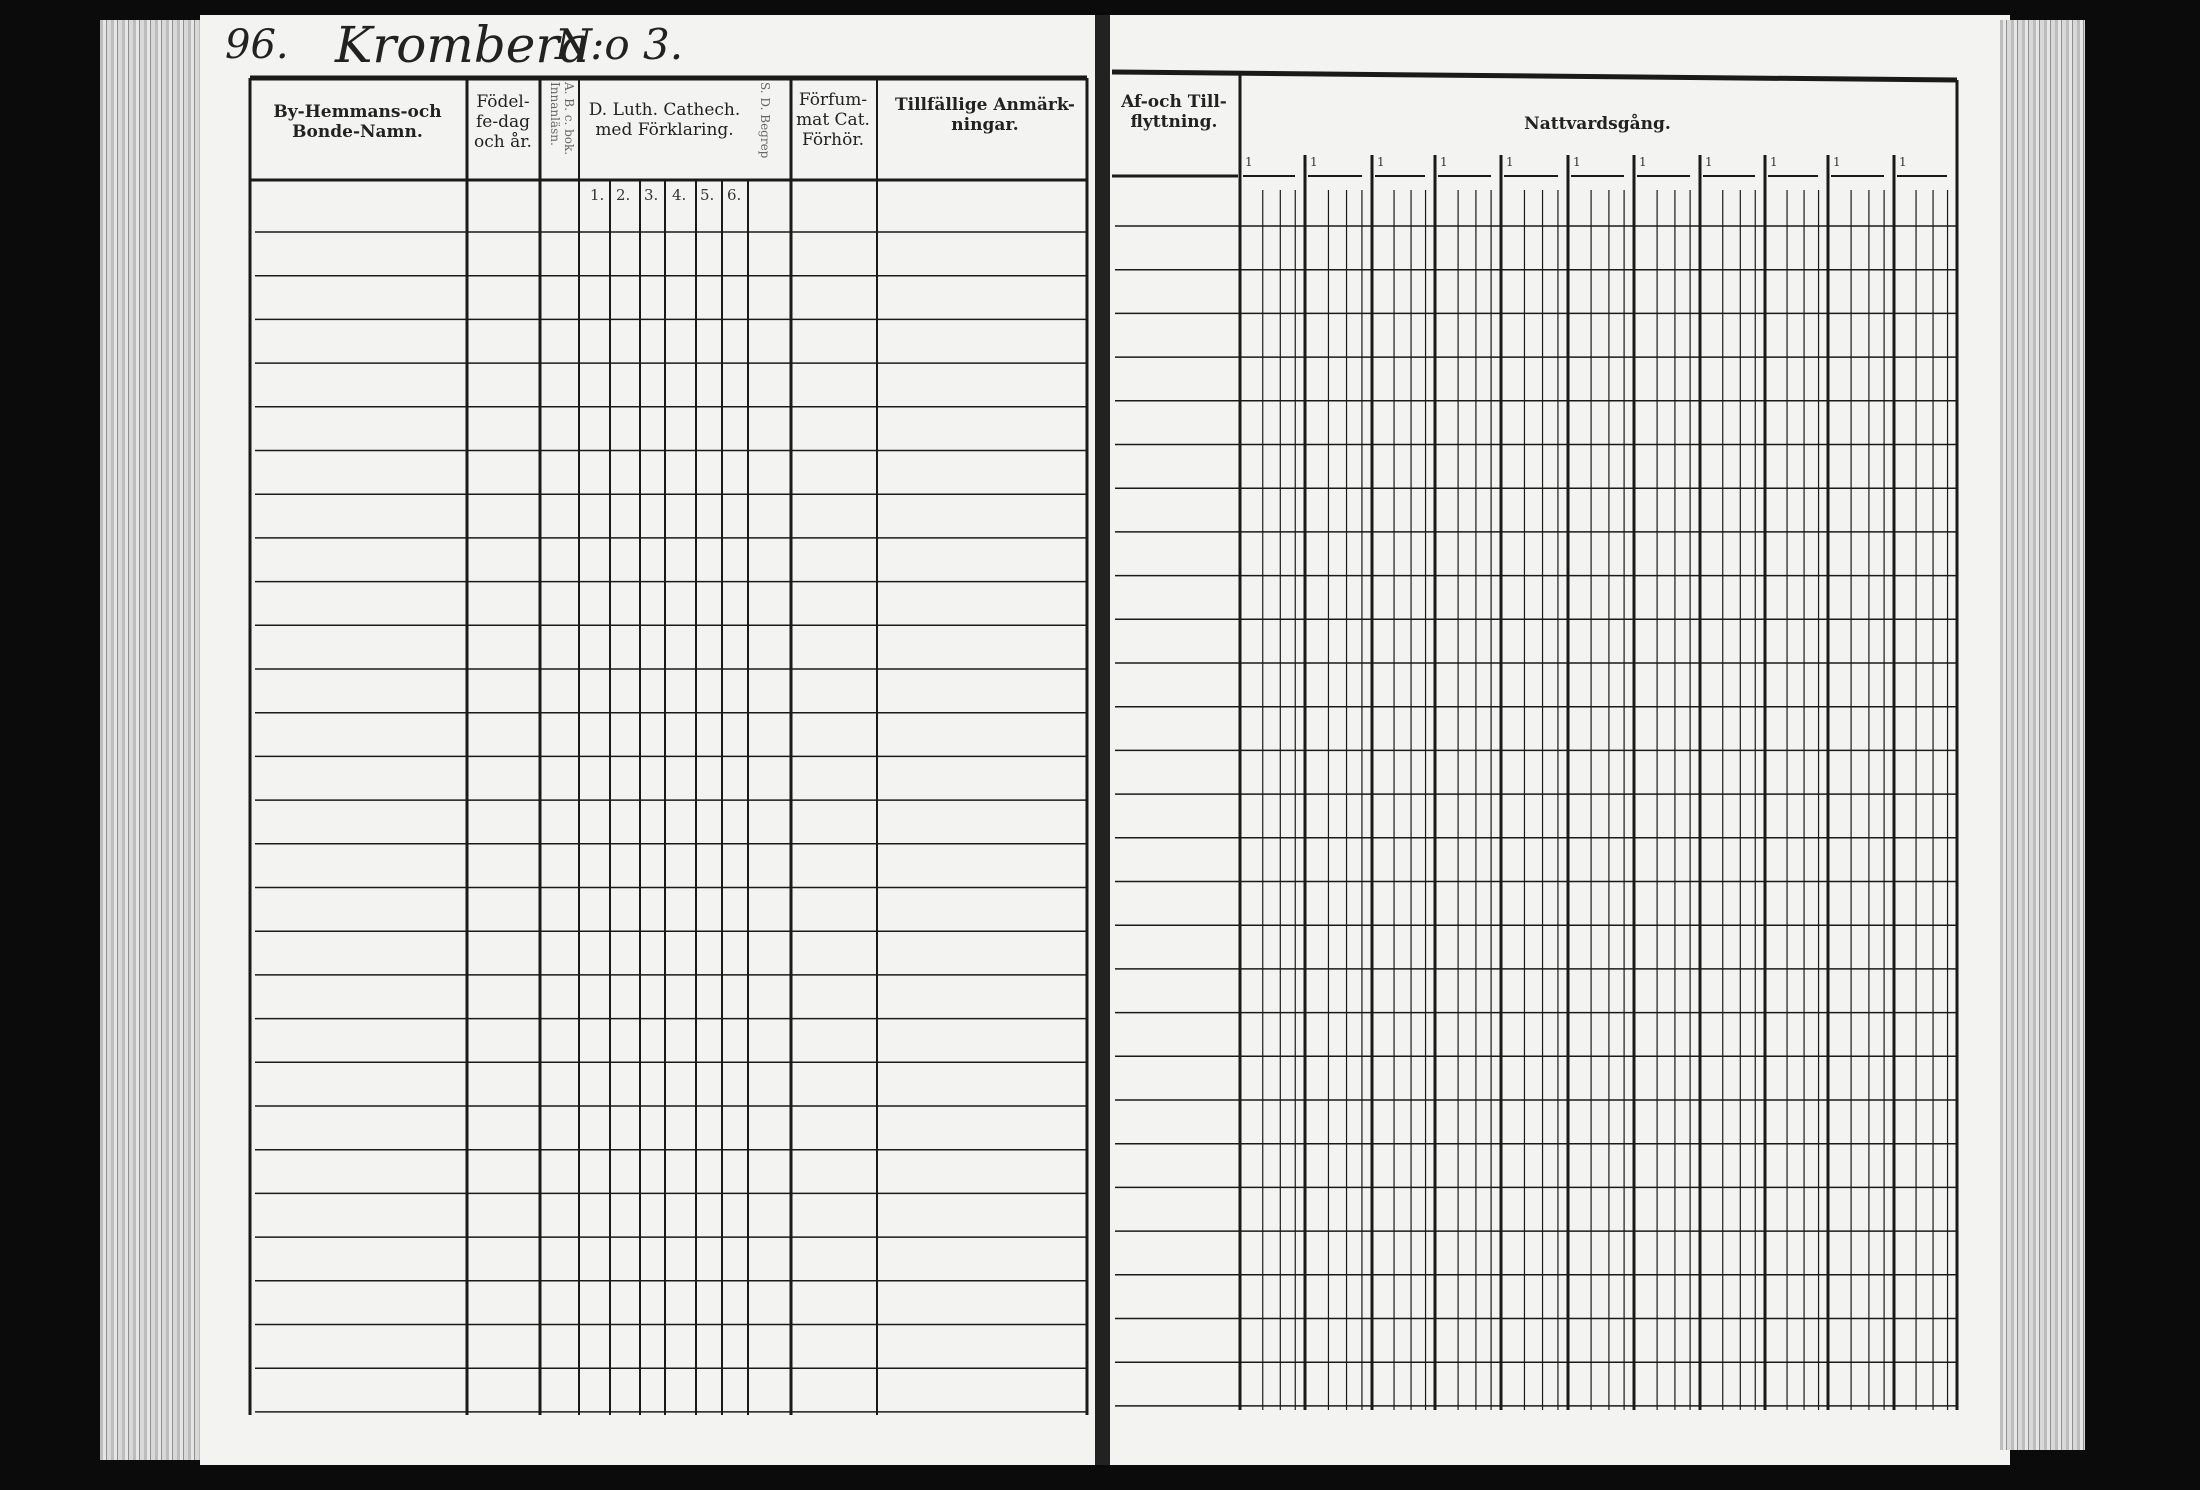  I want to click on gutter, so click(1102, 740).